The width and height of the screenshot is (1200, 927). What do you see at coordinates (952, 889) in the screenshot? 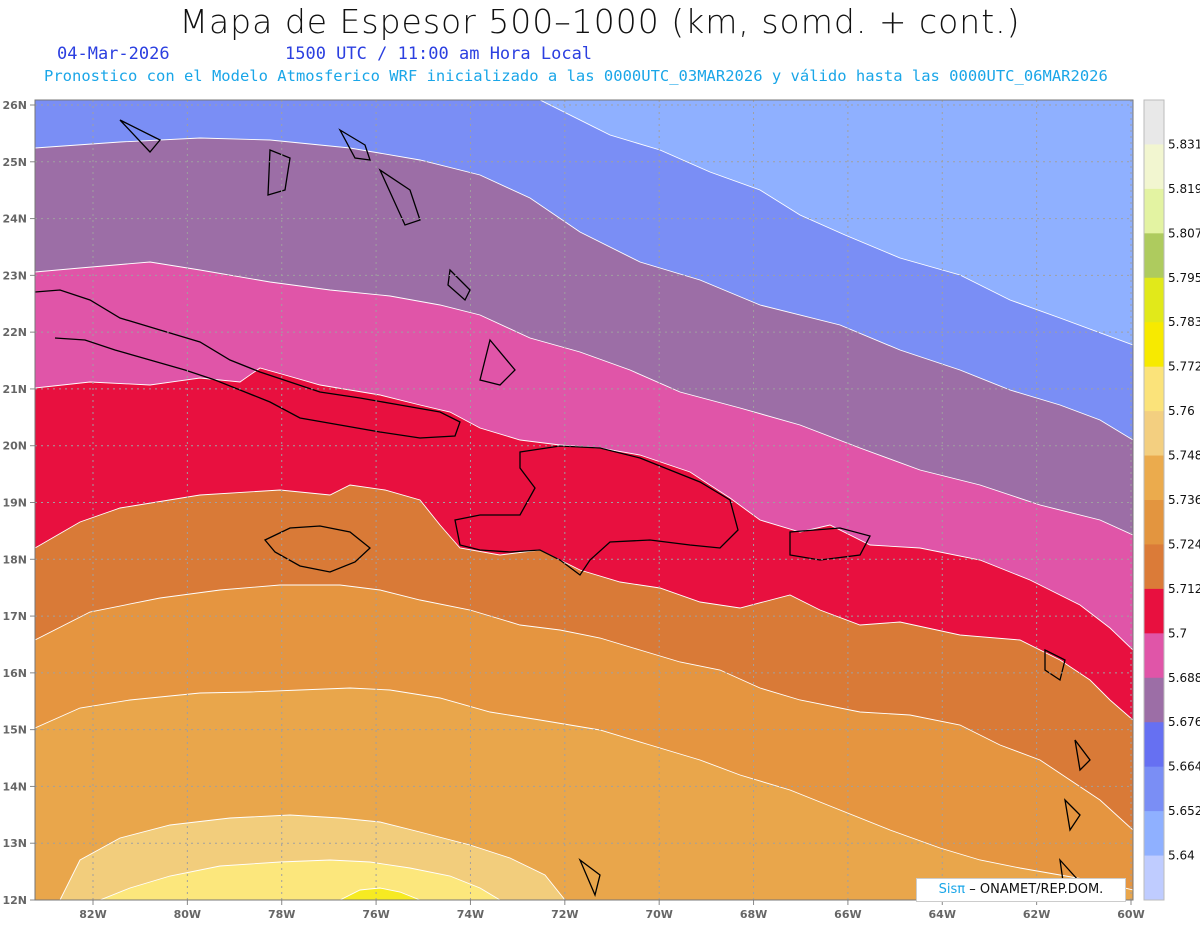
I see `credit-brand: Sisπ` at bounding box center [952, 889].